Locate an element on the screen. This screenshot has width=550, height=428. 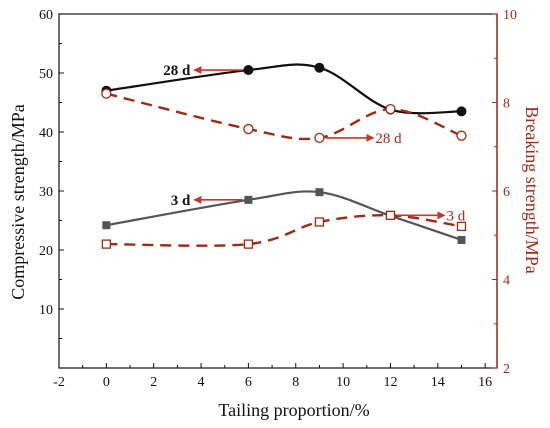
y-left-tick-label: 50 is located at coordinates (46, 74).